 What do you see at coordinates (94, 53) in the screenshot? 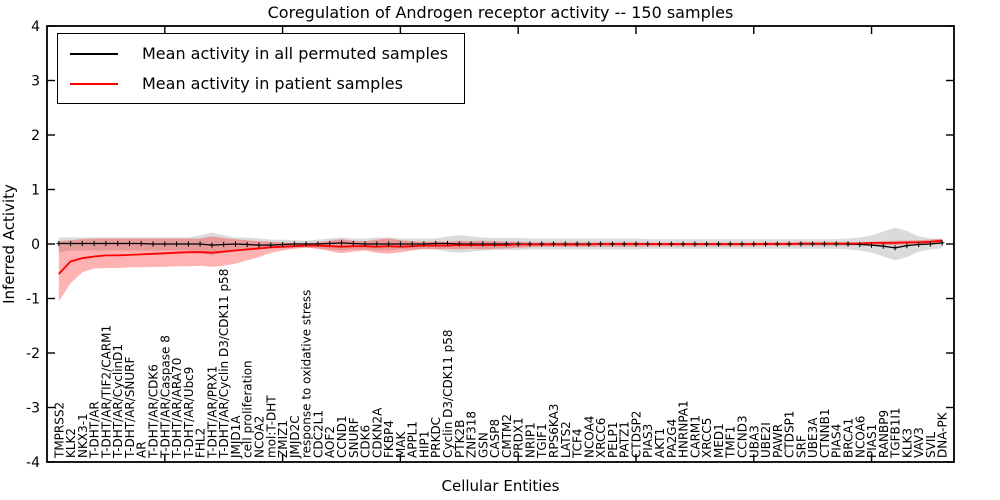
I see `legend-line-permuted-icon` at bounding box center [94, 53].